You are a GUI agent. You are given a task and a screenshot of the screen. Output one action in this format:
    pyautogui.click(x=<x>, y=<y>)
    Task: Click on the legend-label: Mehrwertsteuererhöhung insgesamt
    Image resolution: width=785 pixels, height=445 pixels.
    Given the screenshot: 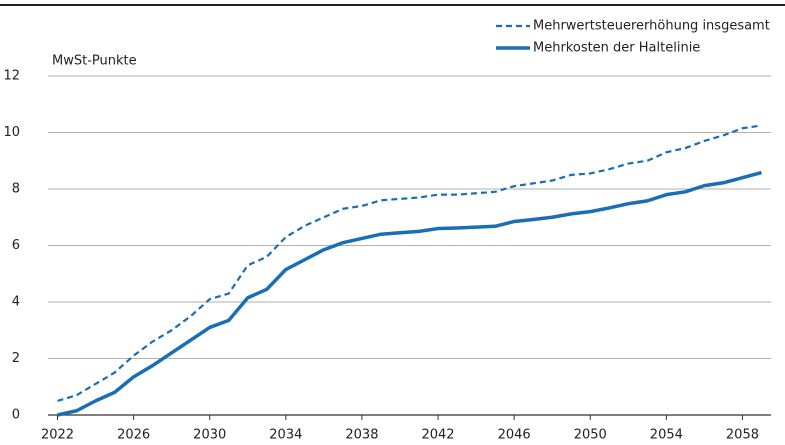 What is the action you would take?
    pyautogui.click(x=651, y=26)
    